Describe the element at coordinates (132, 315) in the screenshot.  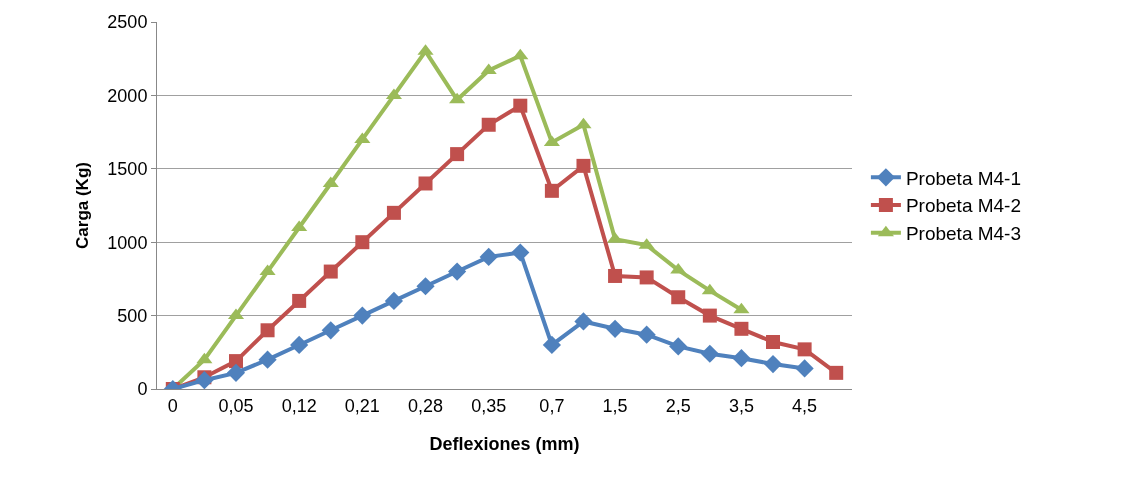
I see `y-tick-label: 500` at that location.